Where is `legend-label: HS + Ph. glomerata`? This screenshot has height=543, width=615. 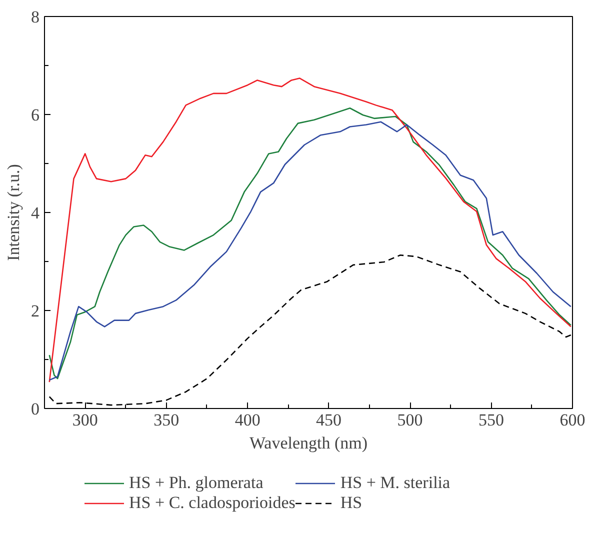 legend-label: HS + Ph. glomerata is located at coordinates (196, 483).